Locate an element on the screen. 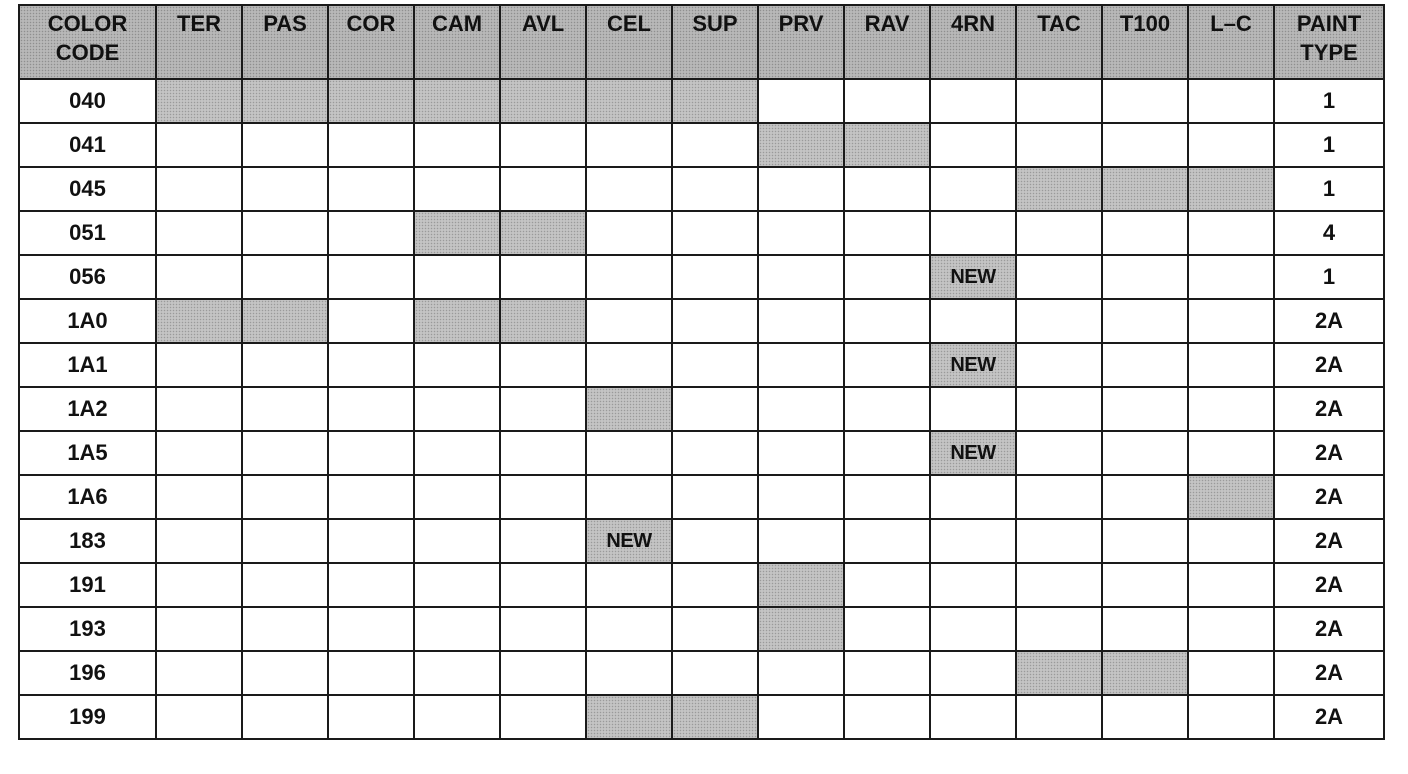 This screenshot has height=774, width=1408. table-row: 1A5 NEW 2A is located at coordinates (701, 453).